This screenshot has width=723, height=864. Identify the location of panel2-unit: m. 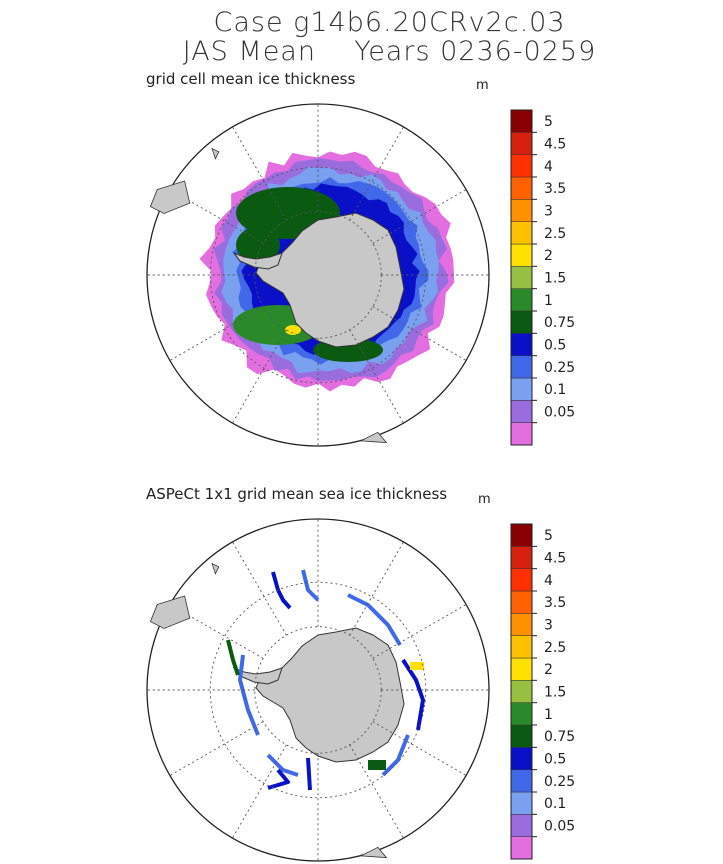
(484, 499).